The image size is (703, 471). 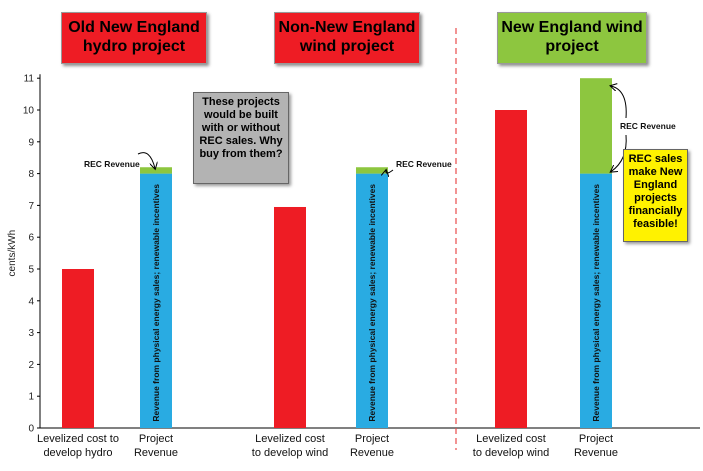 What do you see at coordinates (77, 453) in the screenshot?
I see `x-category-label: develop hydro` at bounding box center [77, 453].